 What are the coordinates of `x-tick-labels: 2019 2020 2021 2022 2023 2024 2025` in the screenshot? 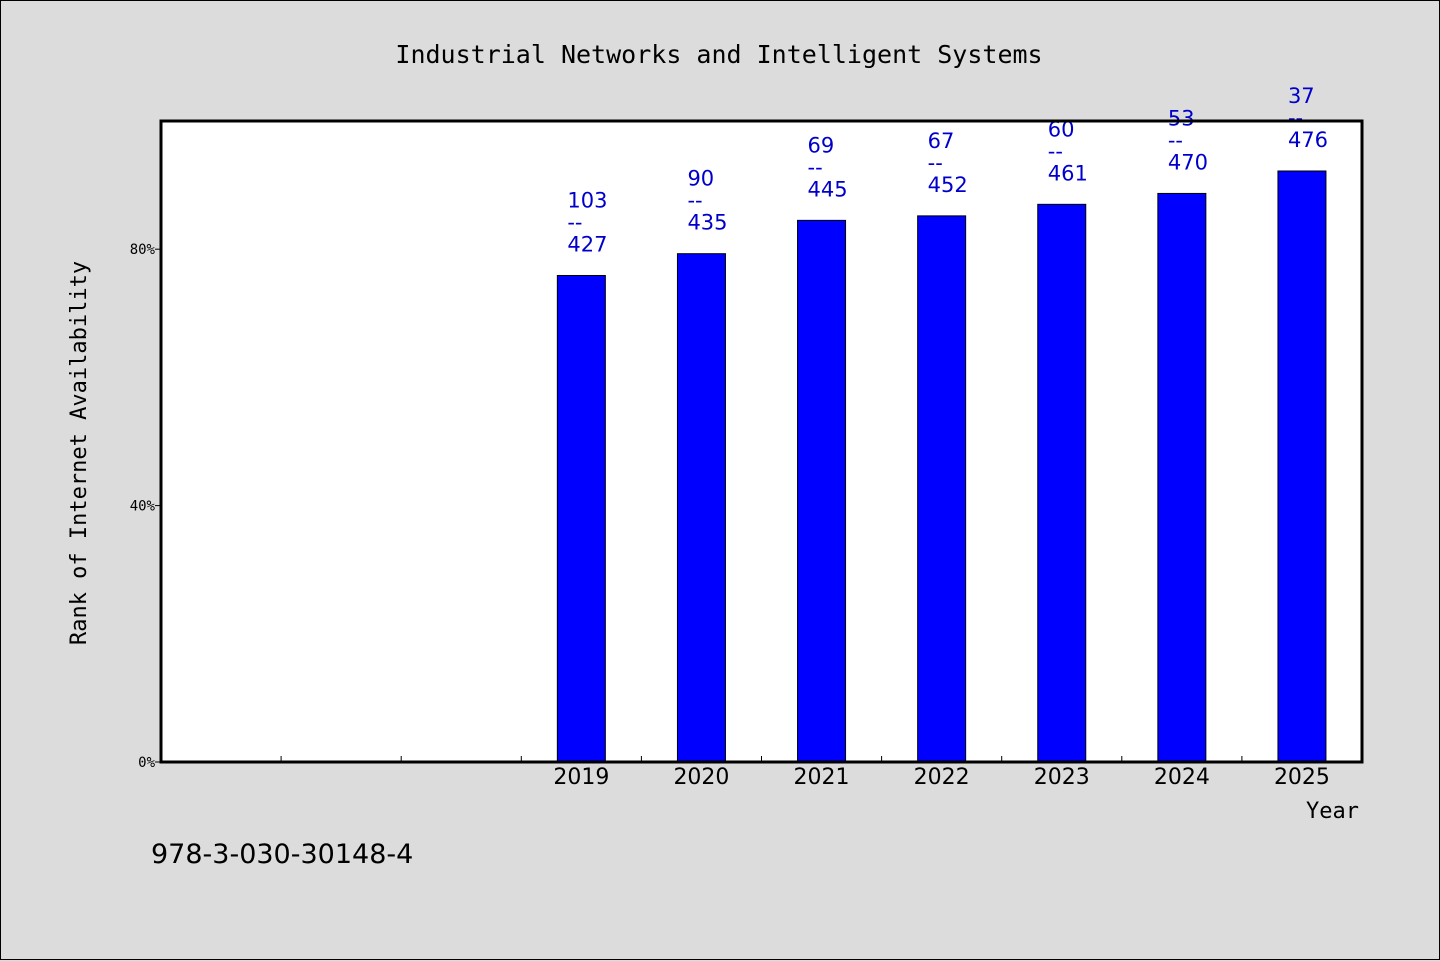 It's located at (941, 777).